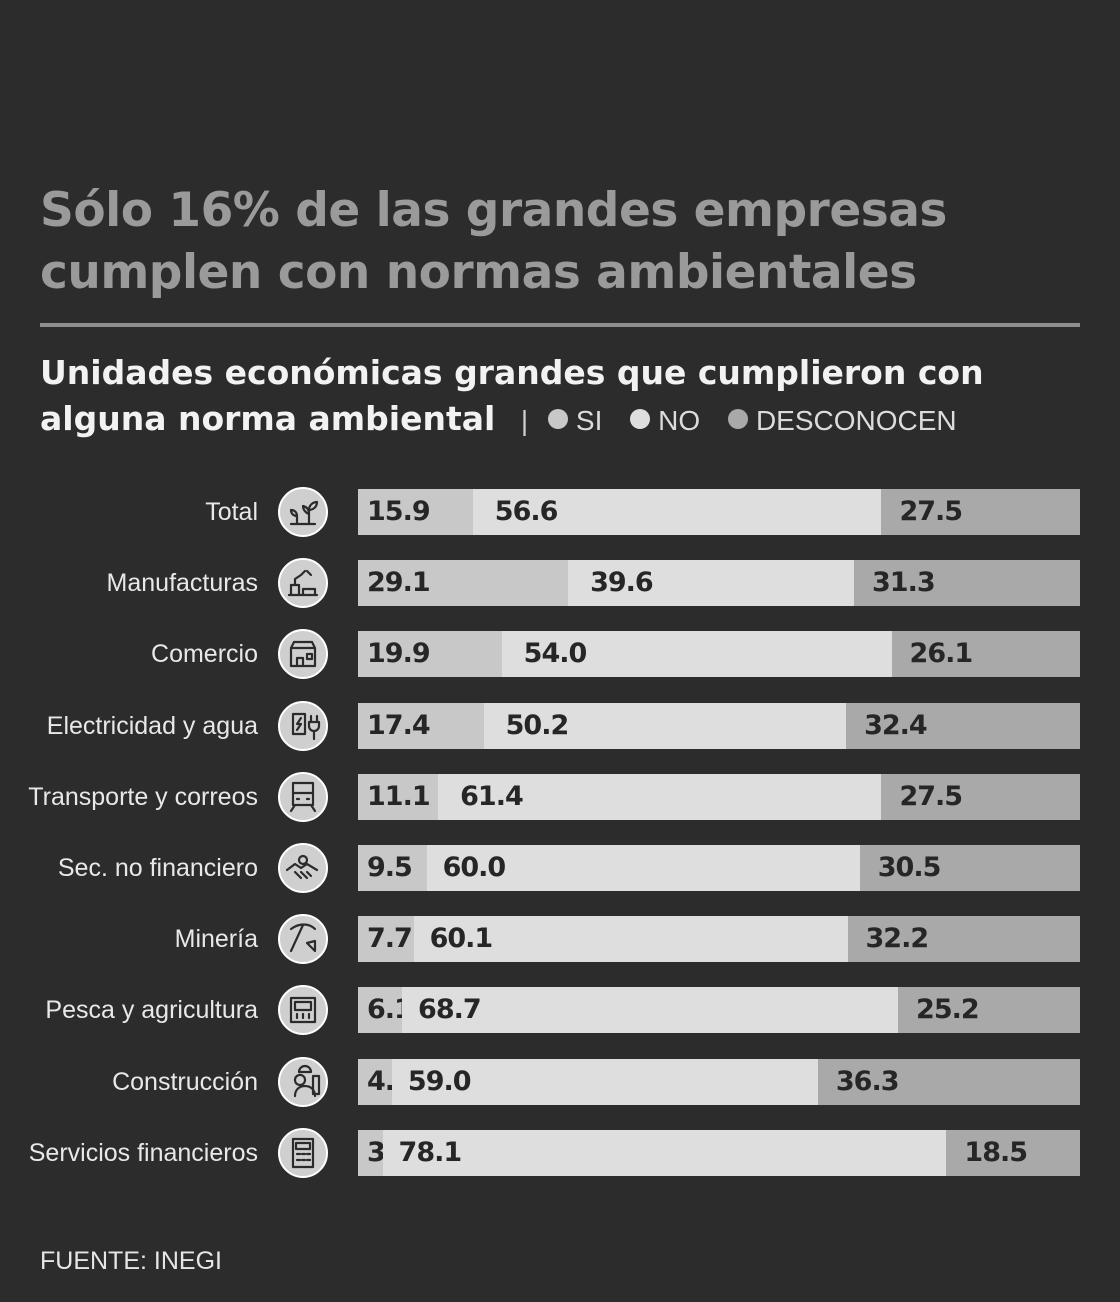 This screenshot has width=1120, height=1302. I want to click on stacked-bar: 19.9 54.0 26.1, so click(719, 654).